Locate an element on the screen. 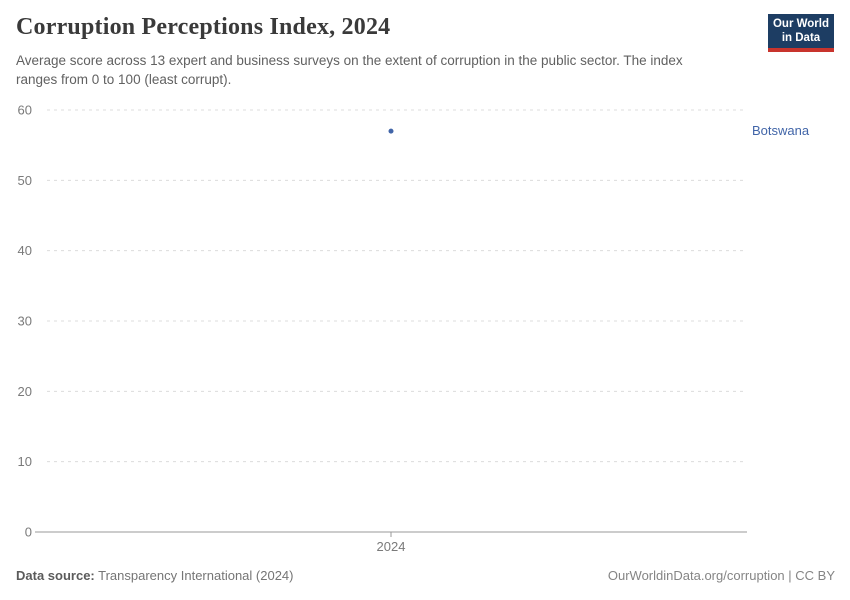  y-tick-label-50: 50 is located at coordinates (25, 180).